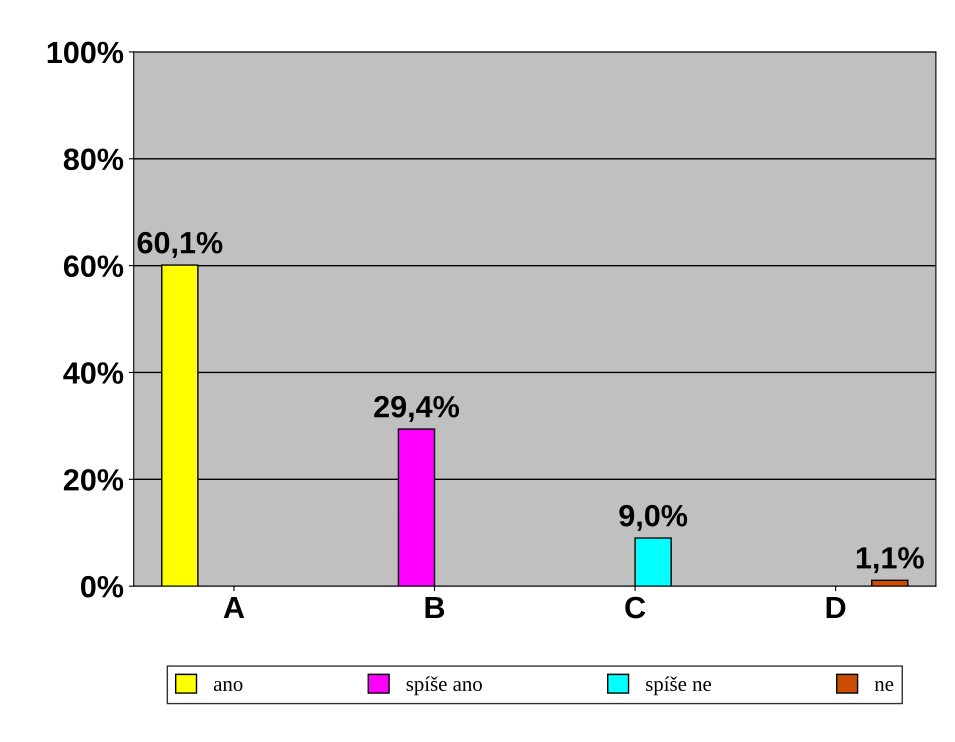 The image size is (955, 742). Describe the element at coordinates (93, 373) in the screenshot. I see `y-tick-label: 40%` at that location.